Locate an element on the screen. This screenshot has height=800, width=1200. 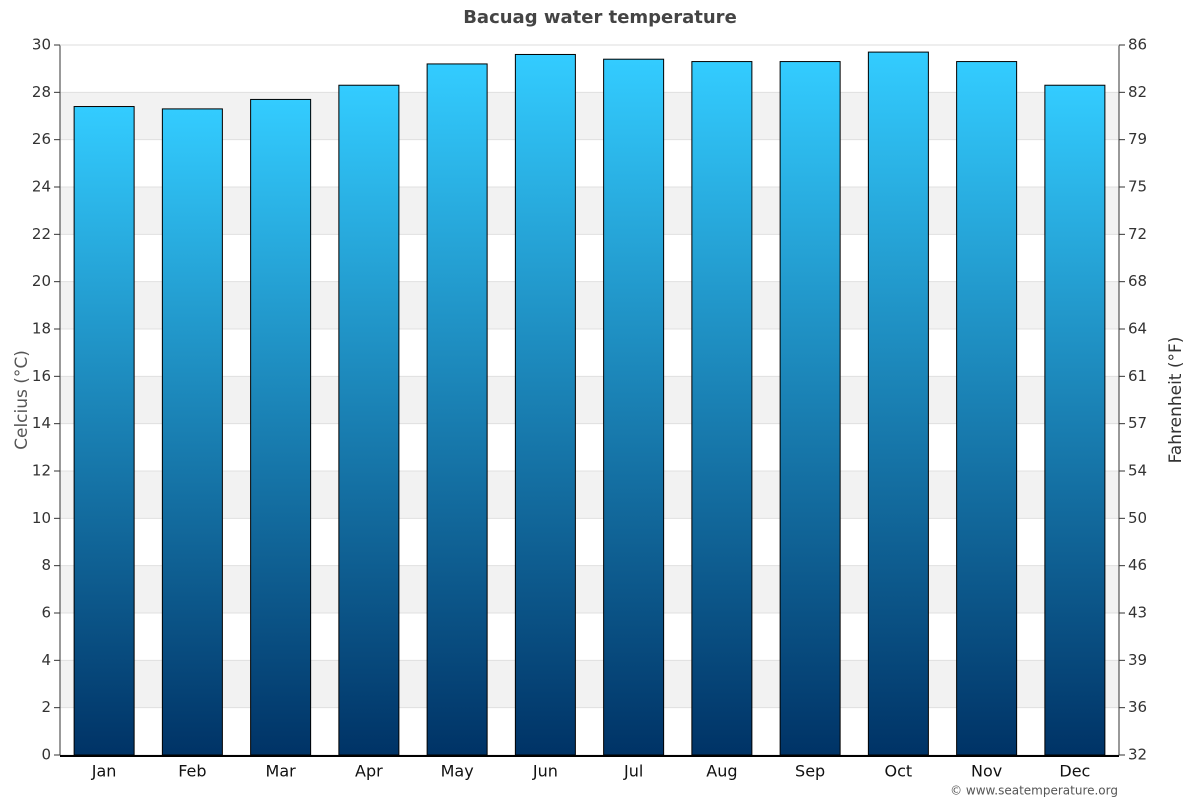
y-tick-label: 30 is located at coordinates (41, 45).